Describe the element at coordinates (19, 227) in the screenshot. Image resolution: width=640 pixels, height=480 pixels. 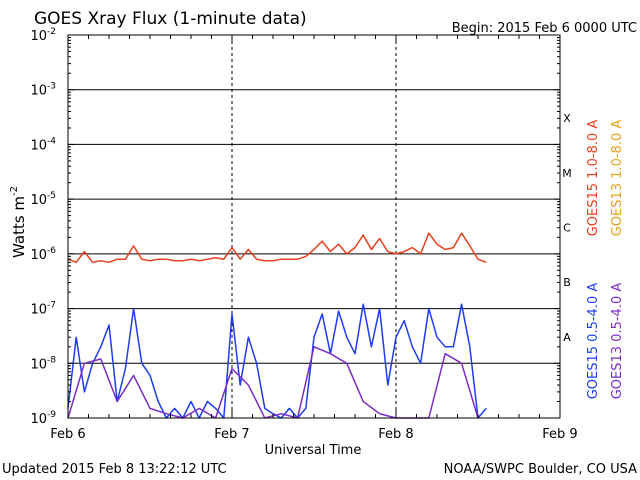
I see `y-axis-label-text: Watts m` at that location.